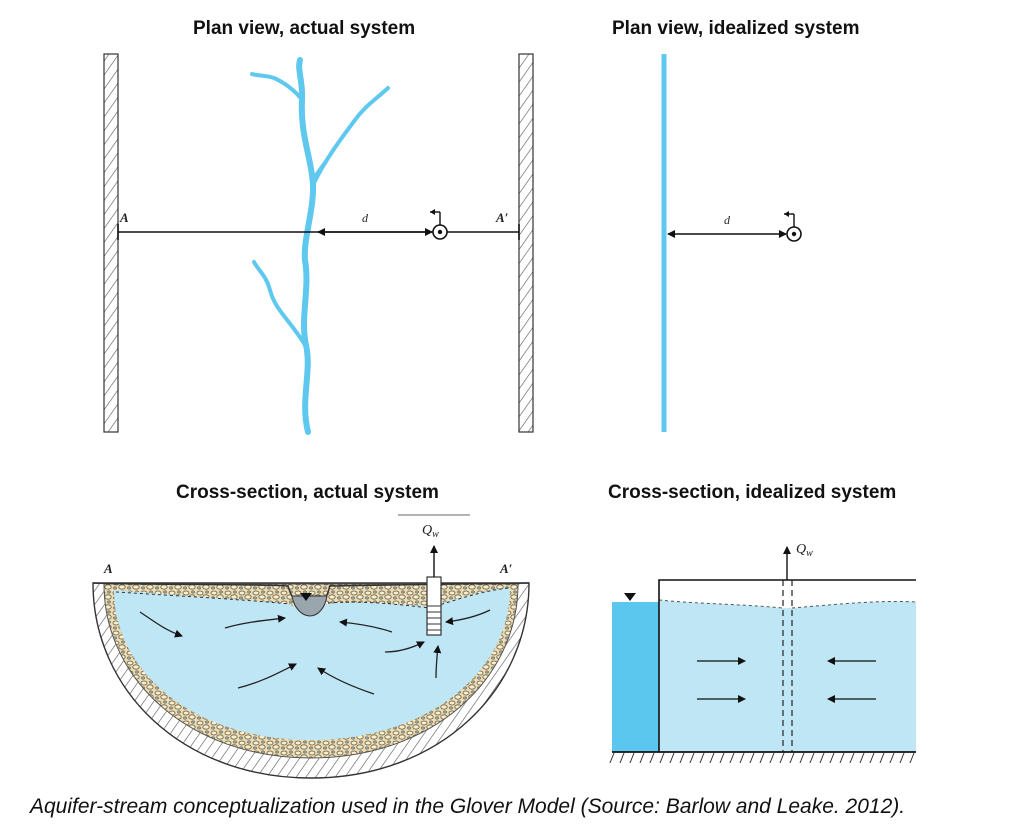  Describe the element at coordinates (762, 758) in the screenshot. I see `impermeable-base-hatching` at that location.